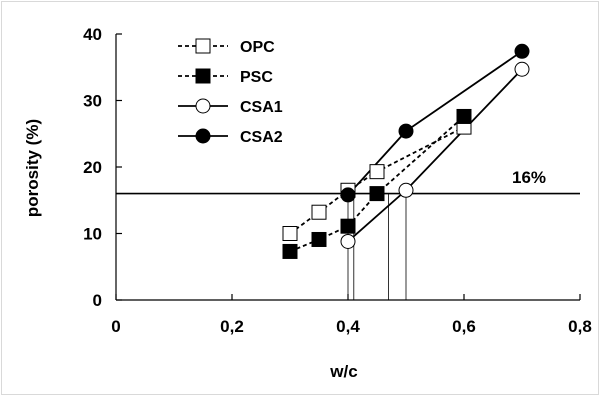  I want to click on y-tick-label: 20, so click(92, 167).